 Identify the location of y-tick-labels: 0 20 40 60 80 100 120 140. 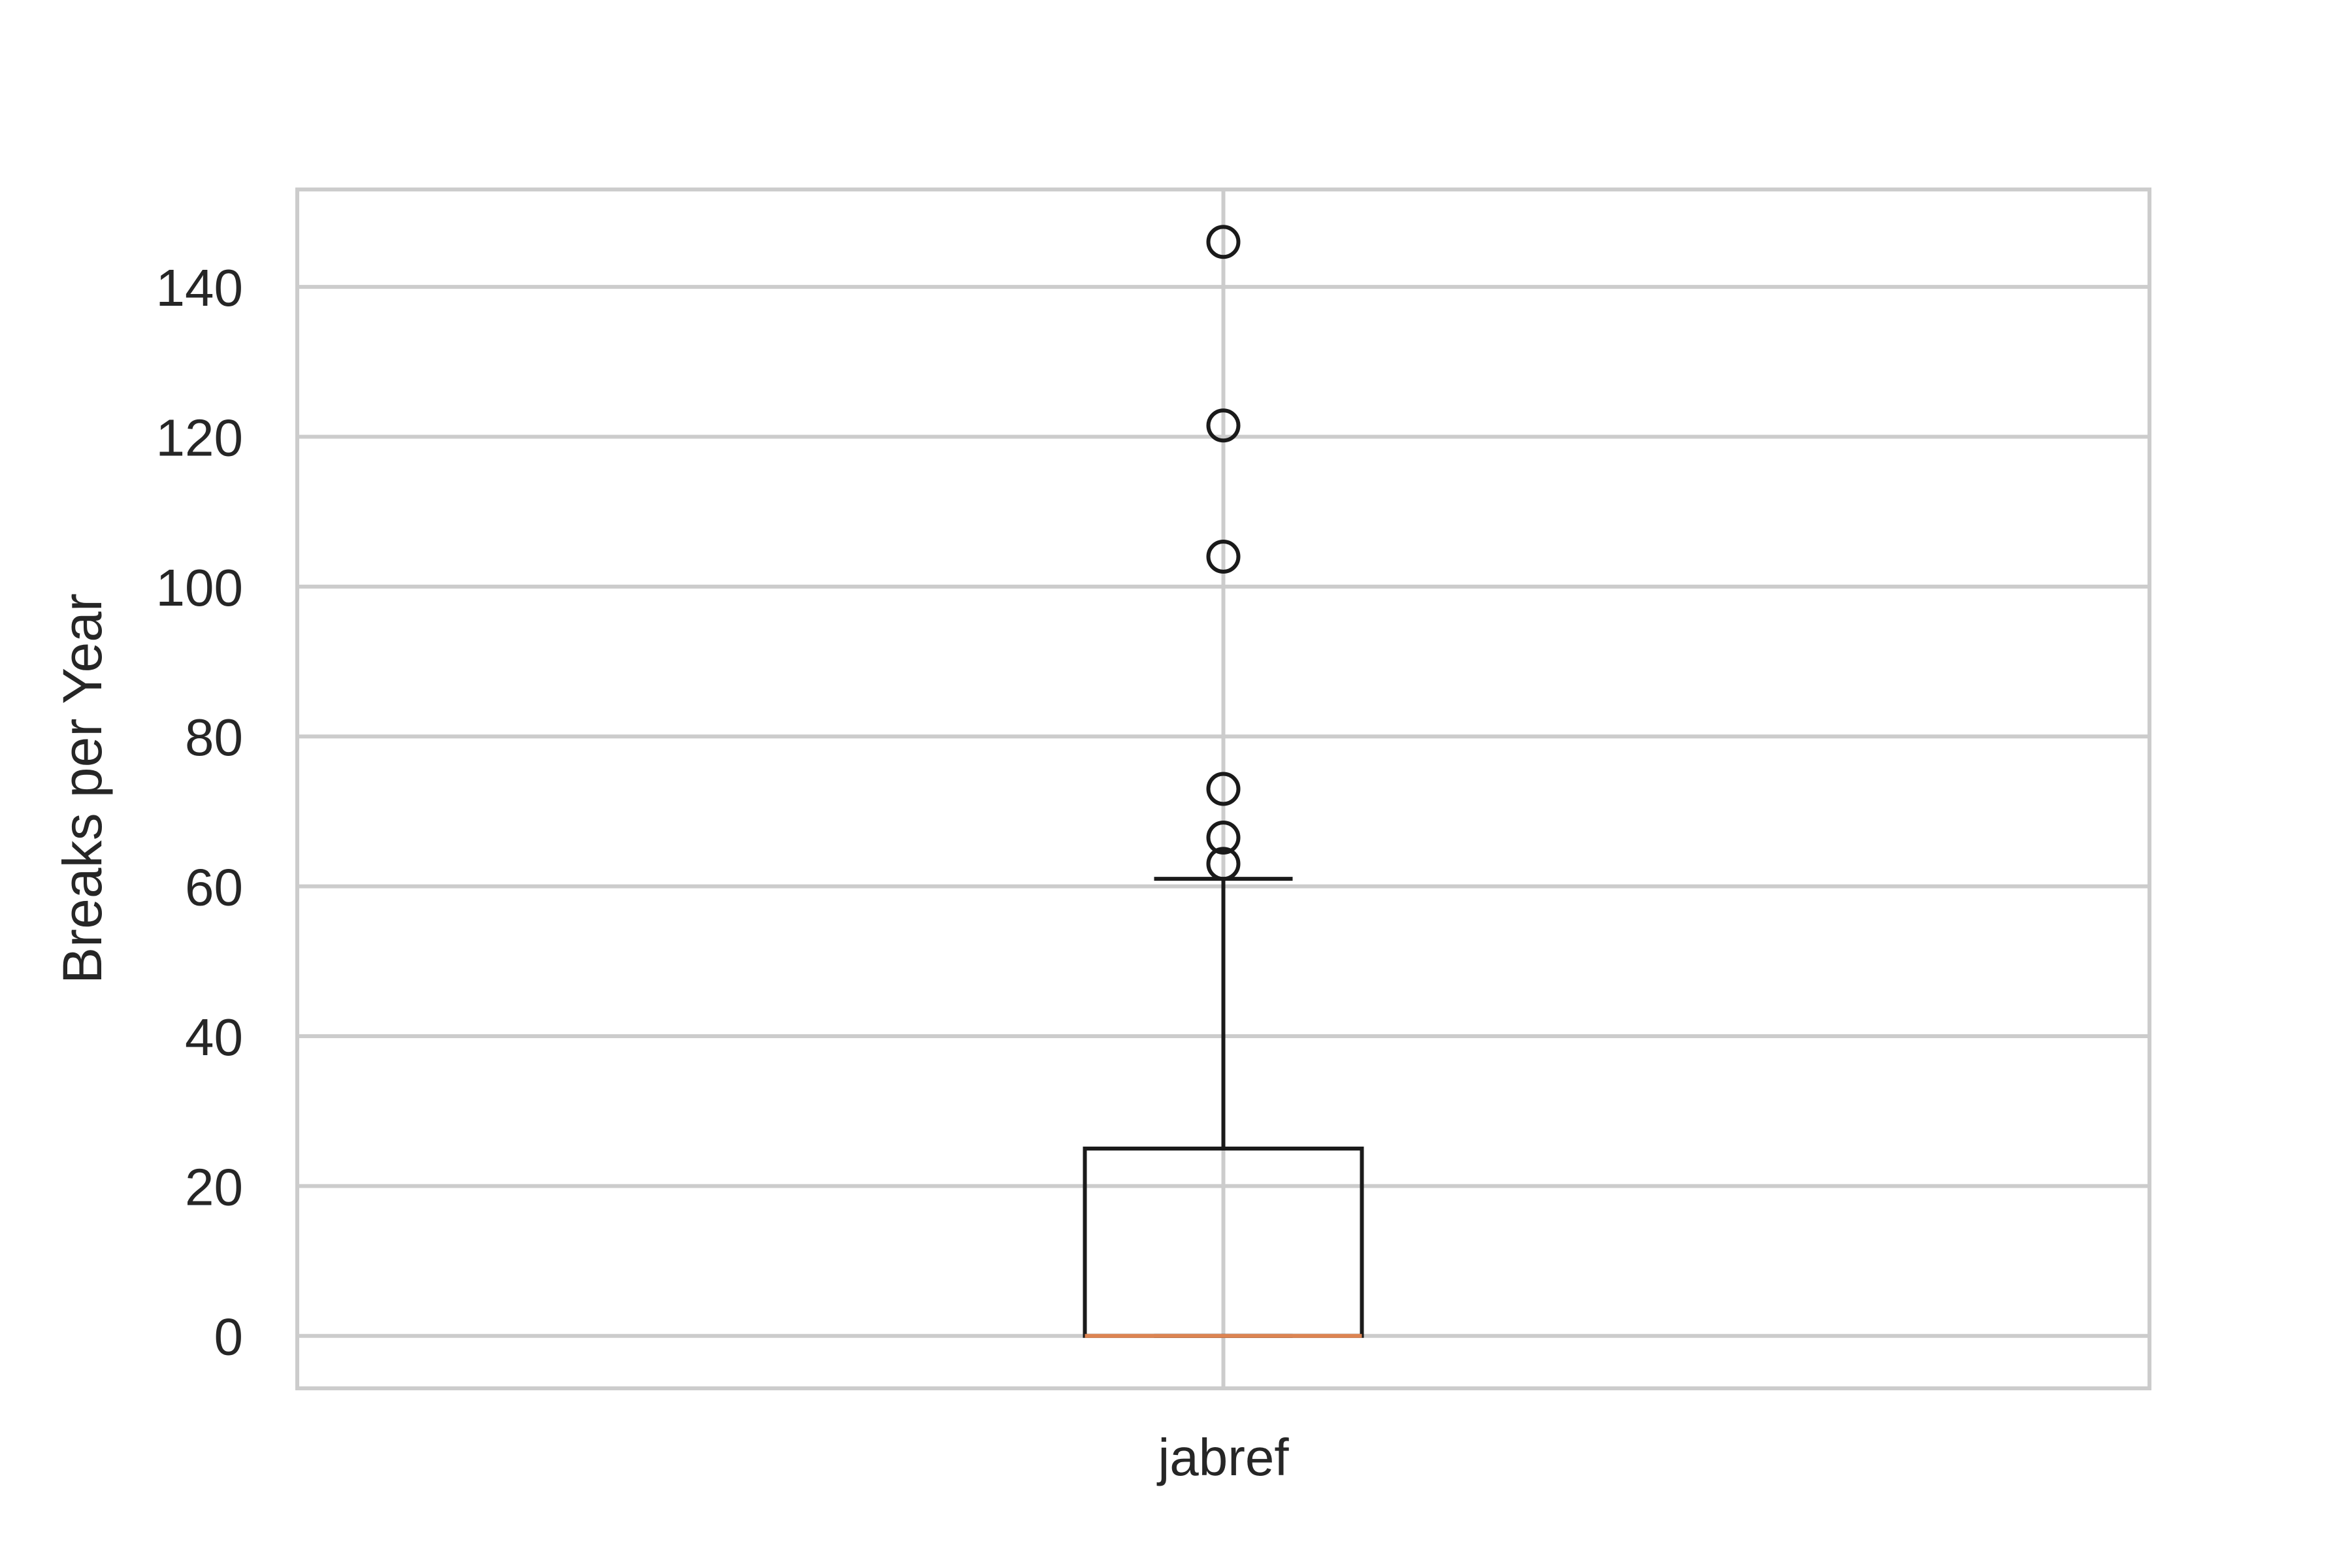
(199, 812).